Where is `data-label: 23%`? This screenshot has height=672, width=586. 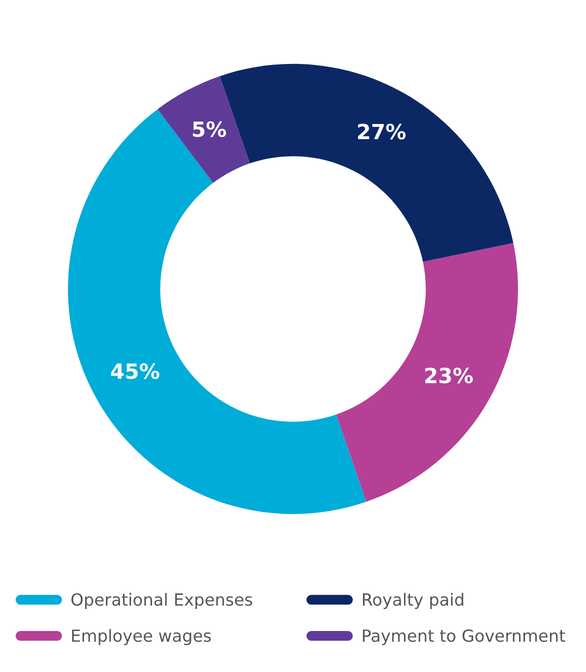 data-label: 23% is located at coordinates (449, 376).